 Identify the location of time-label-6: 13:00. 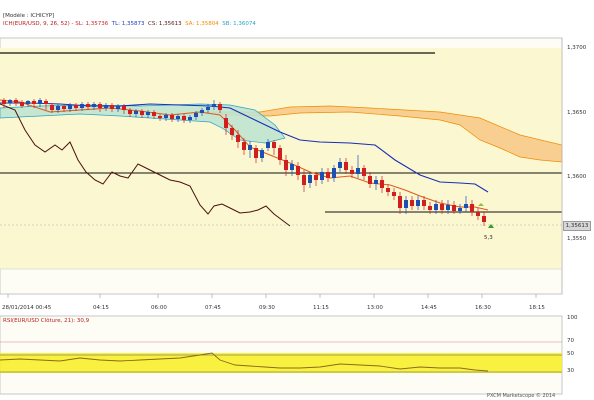
(375, 308).